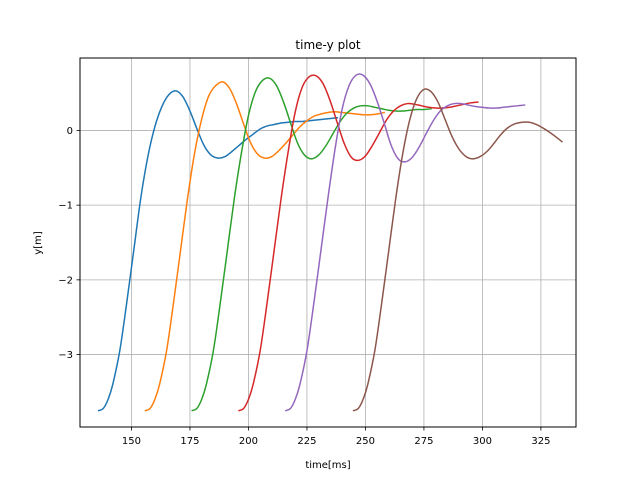 This screenshot has height=480, width=640. Describe the element at coordinates (189, 441) in the screenshot. I see `x-tick-label: 175` at that location.